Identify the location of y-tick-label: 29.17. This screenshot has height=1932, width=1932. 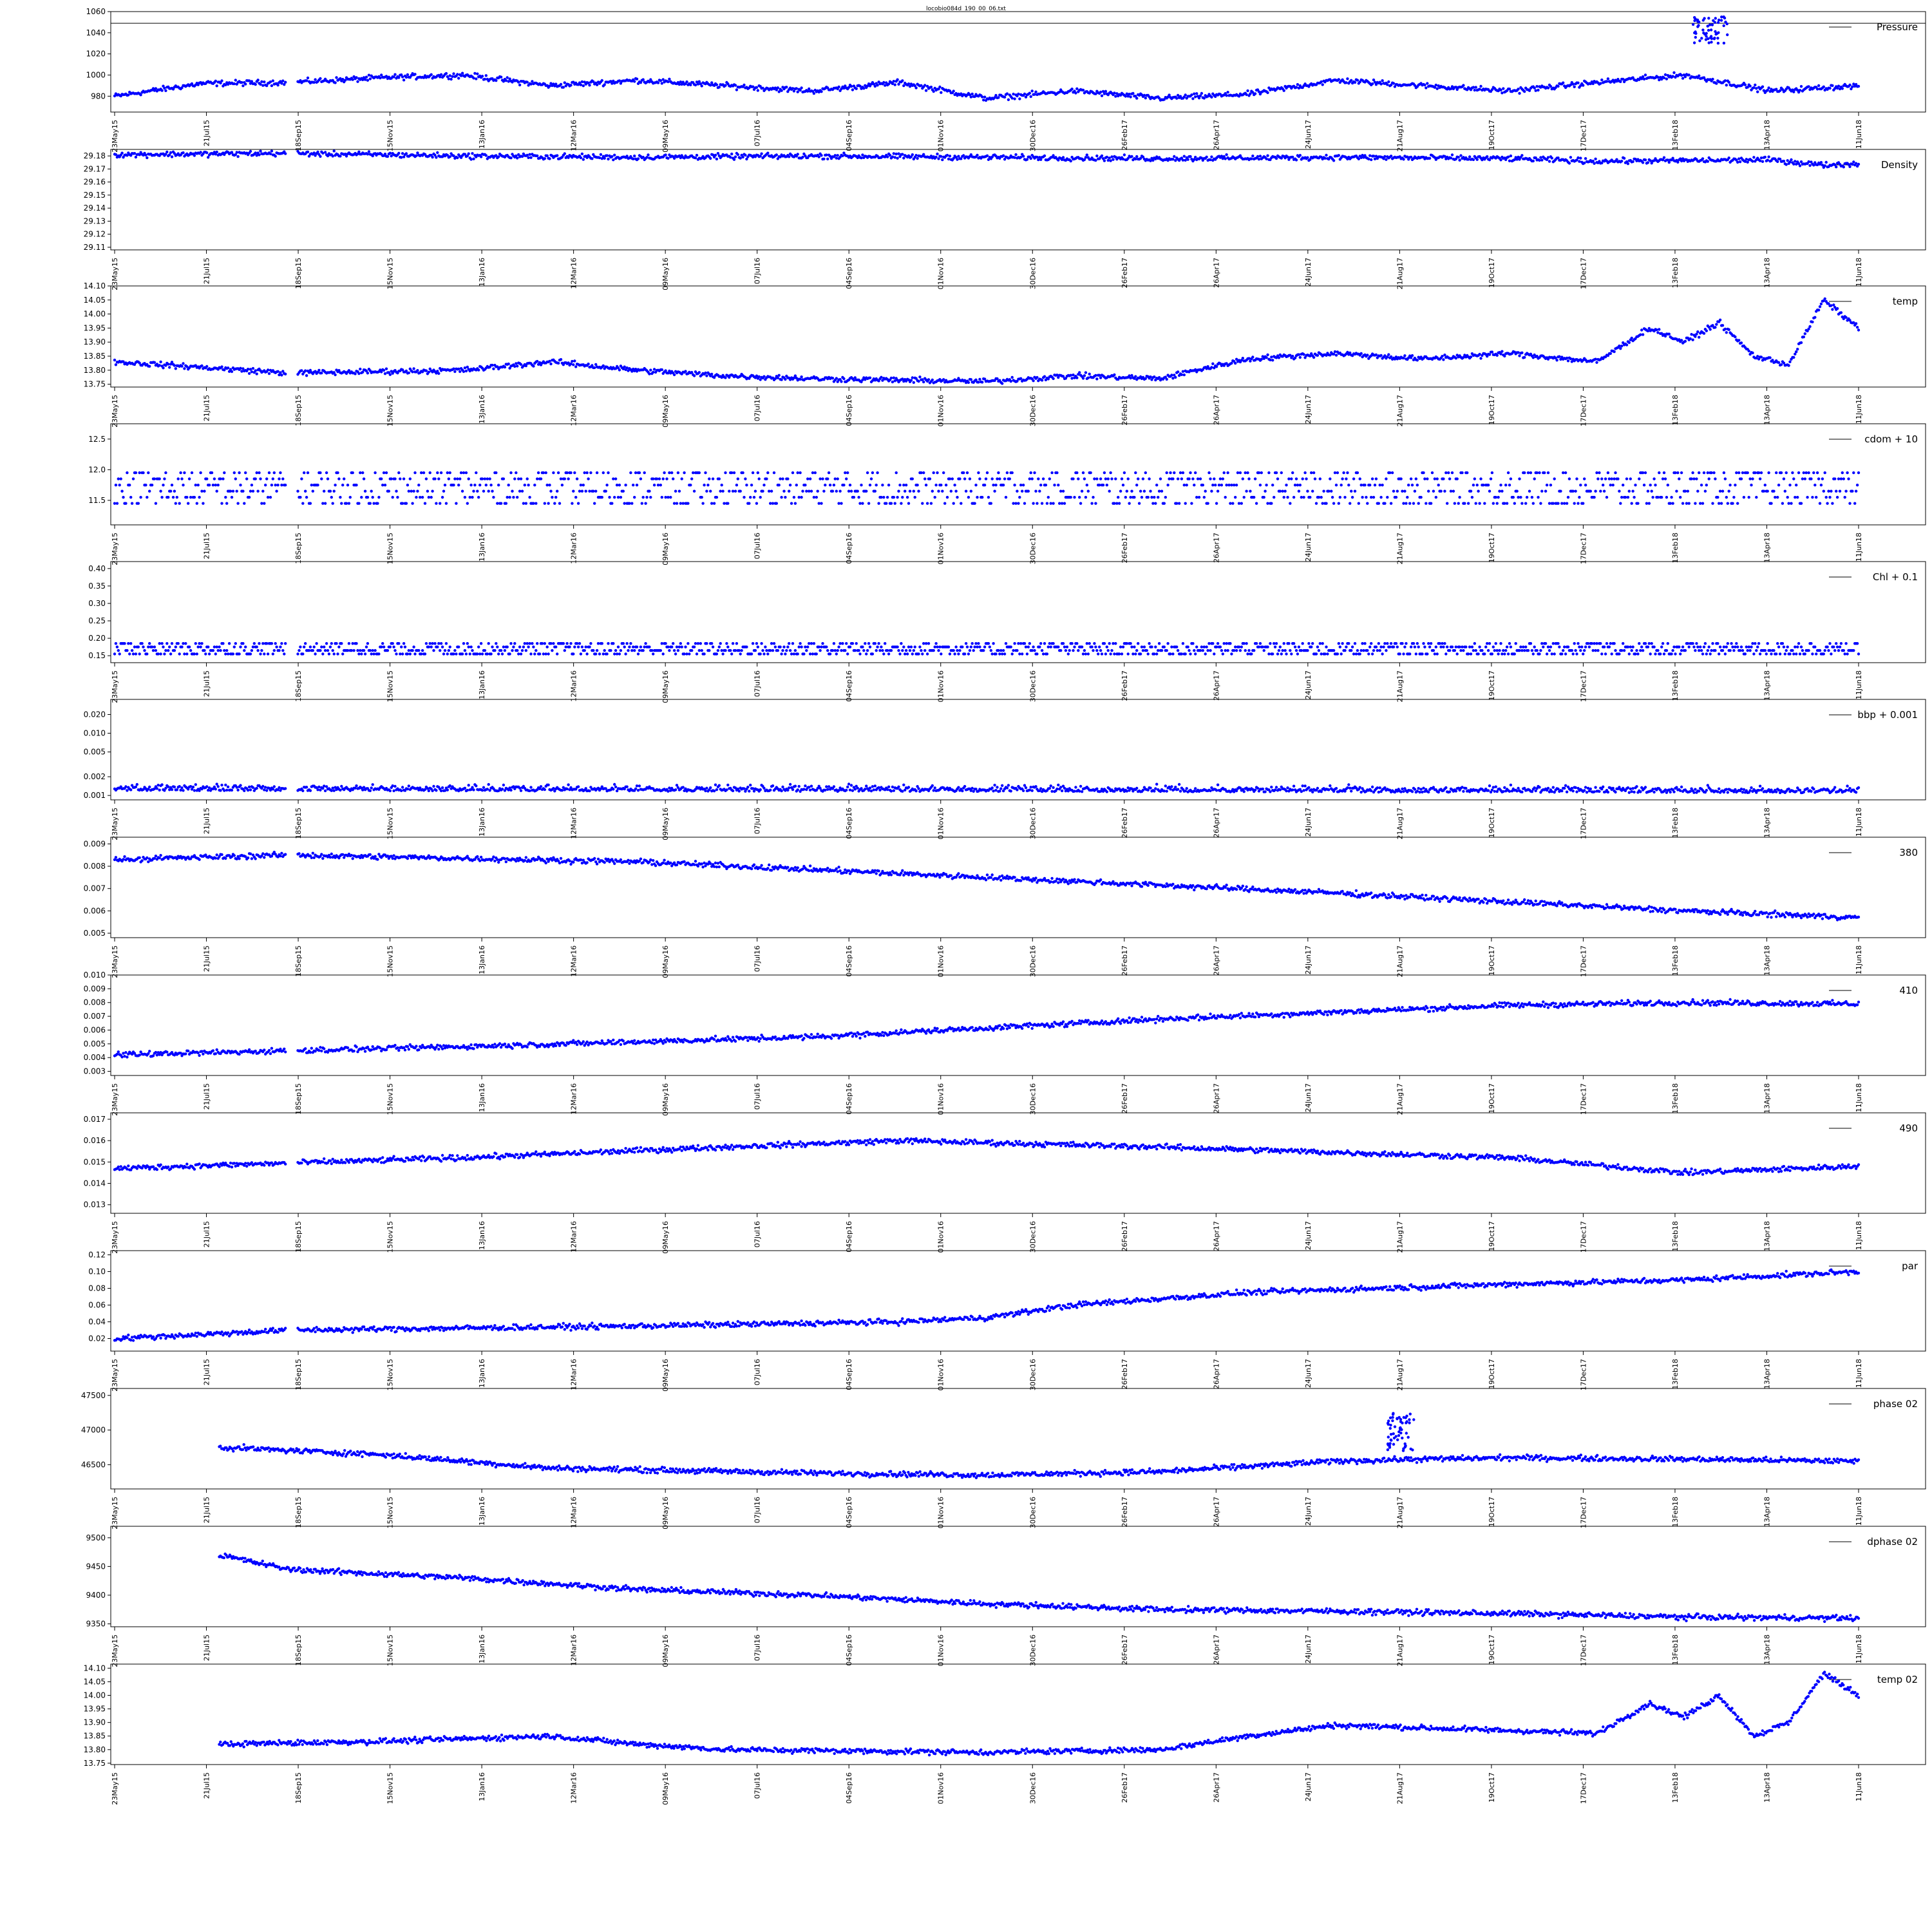
(95, 168).